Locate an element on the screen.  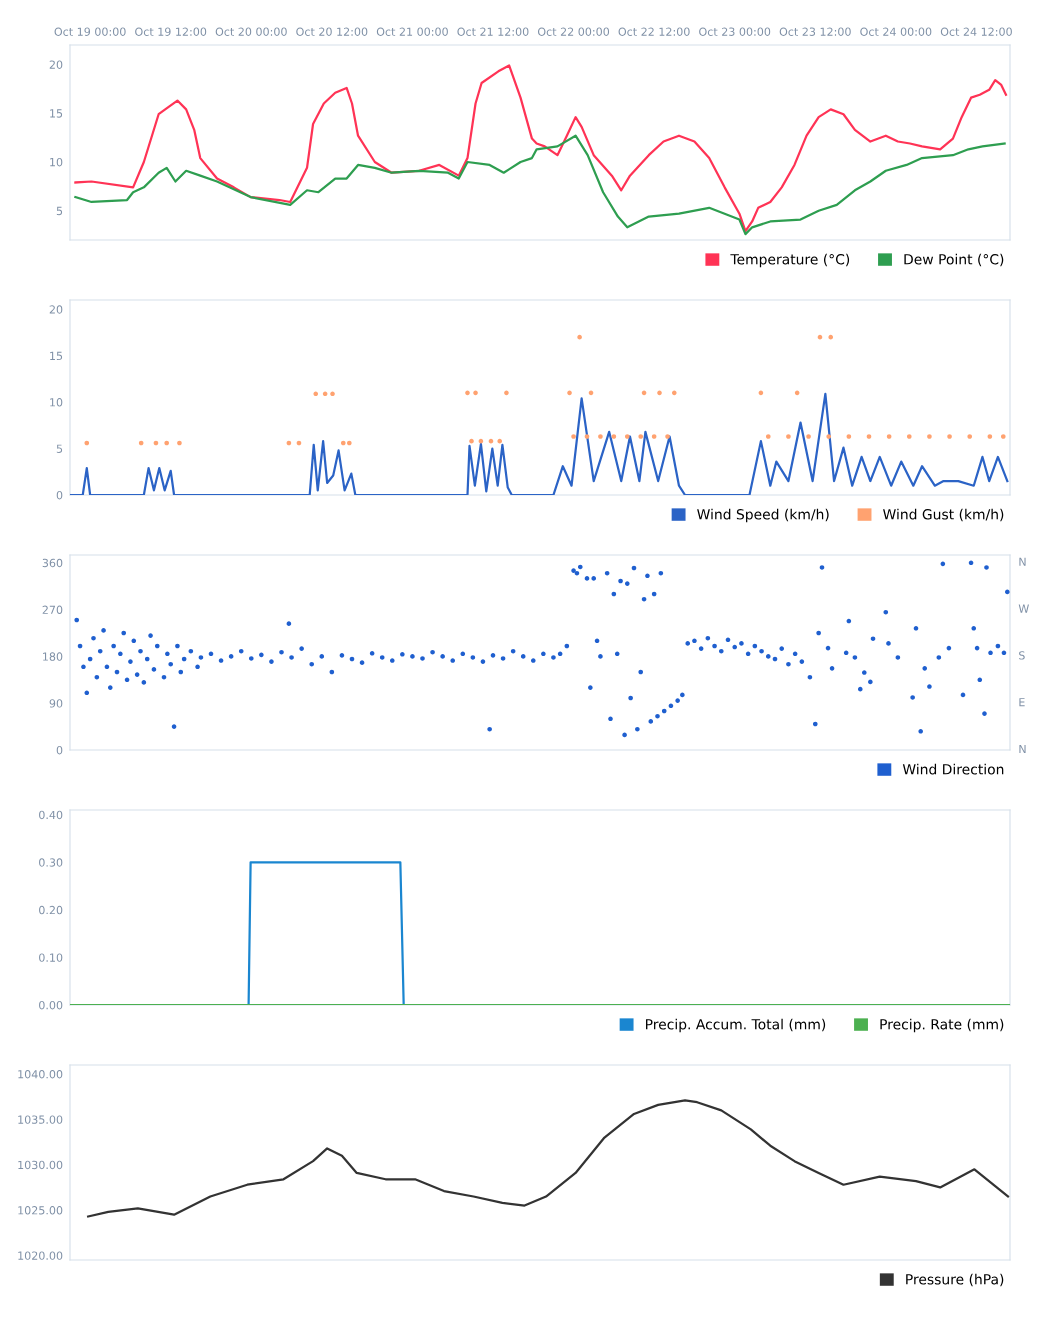
y-tick-label: 90 is located at coordinates (56, 703).